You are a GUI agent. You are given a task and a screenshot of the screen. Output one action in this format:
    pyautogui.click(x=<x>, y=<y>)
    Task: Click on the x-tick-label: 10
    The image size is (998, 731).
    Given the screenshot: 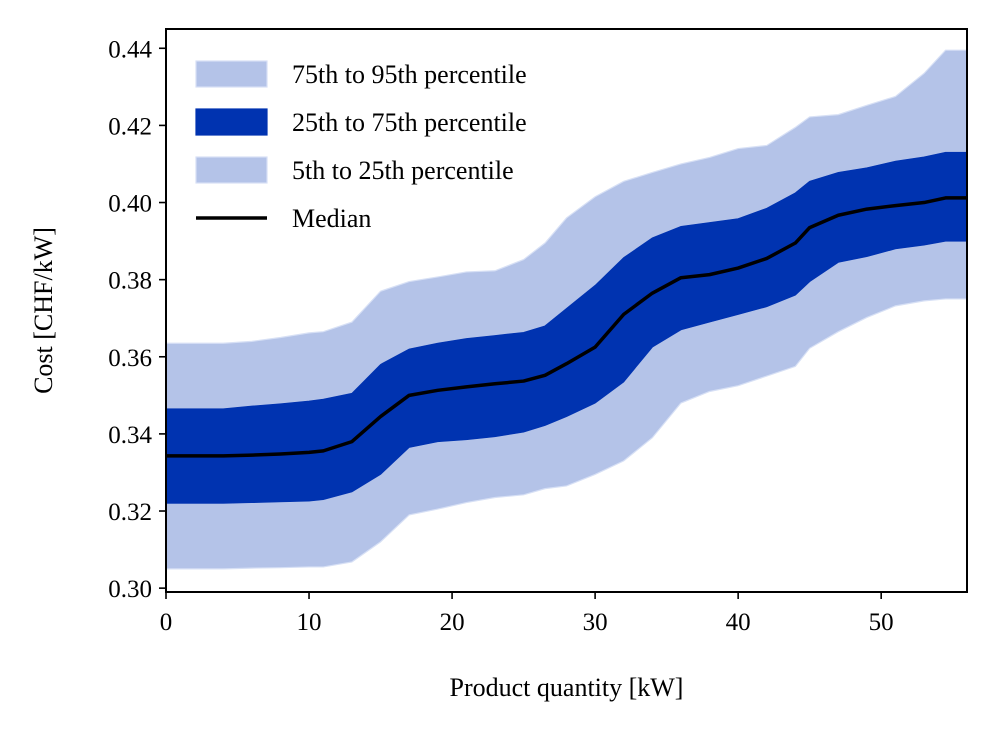 What is the action you would take?
    pyautogui.click(x=309, y=622)
    